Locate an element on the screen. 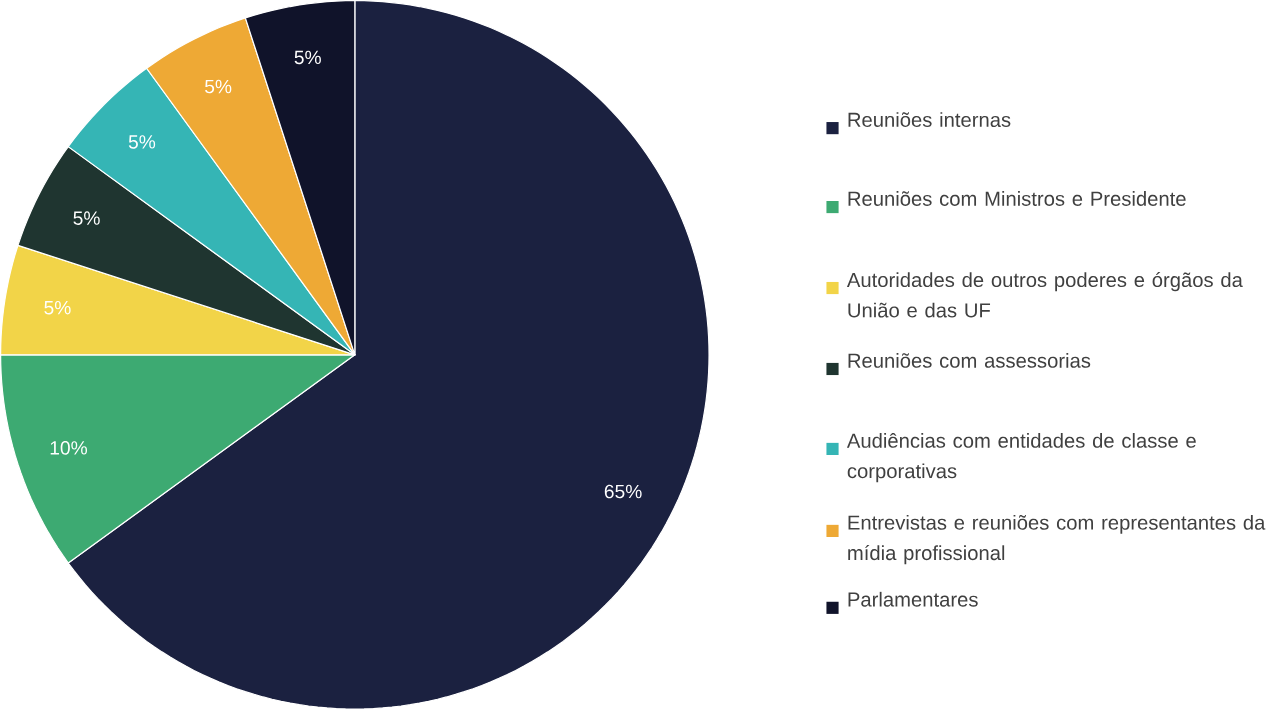 The height and width of the screenshot is (710, 1277). legend-label: Reuniões com assessorias is located at coordinates (969, 361).